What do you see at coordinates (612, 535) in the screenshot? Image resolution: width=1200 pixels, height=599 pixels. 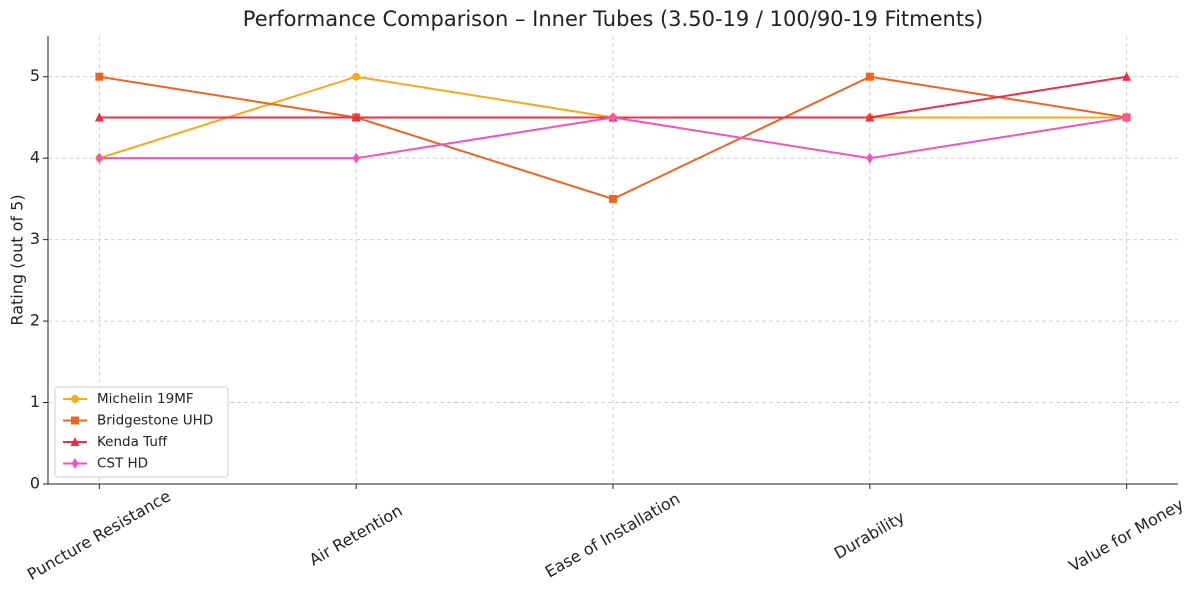 I see `x-tick-label: Ease of Installation` at bounding box center [612, 535].